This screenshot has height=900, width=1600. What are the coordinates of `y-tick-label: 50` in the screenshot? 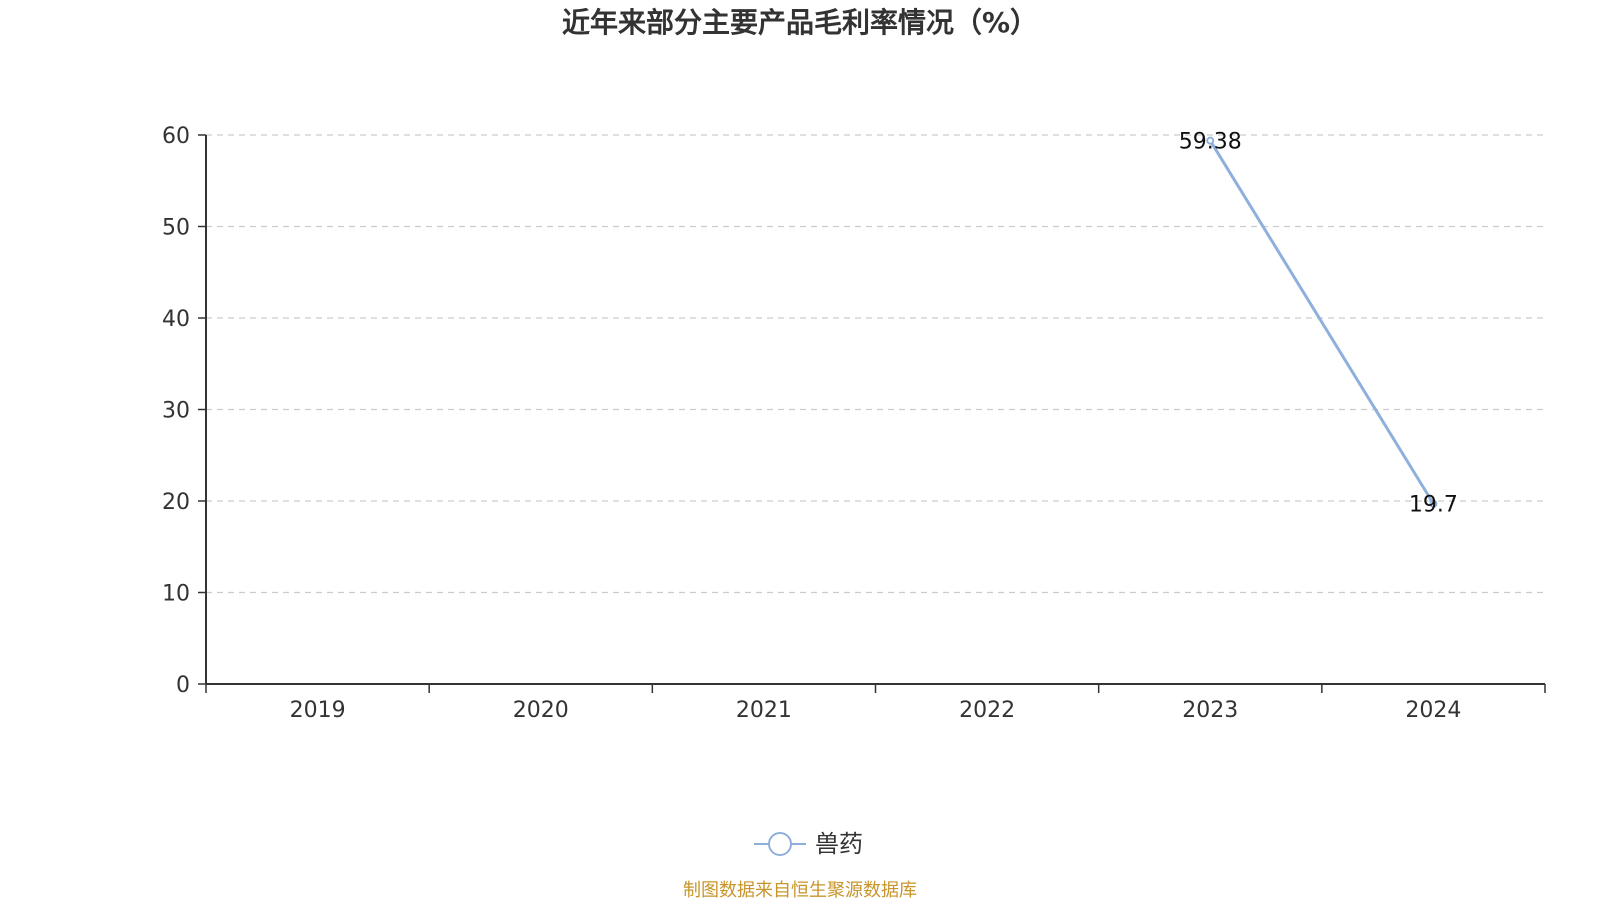 It's located at (176, 228).